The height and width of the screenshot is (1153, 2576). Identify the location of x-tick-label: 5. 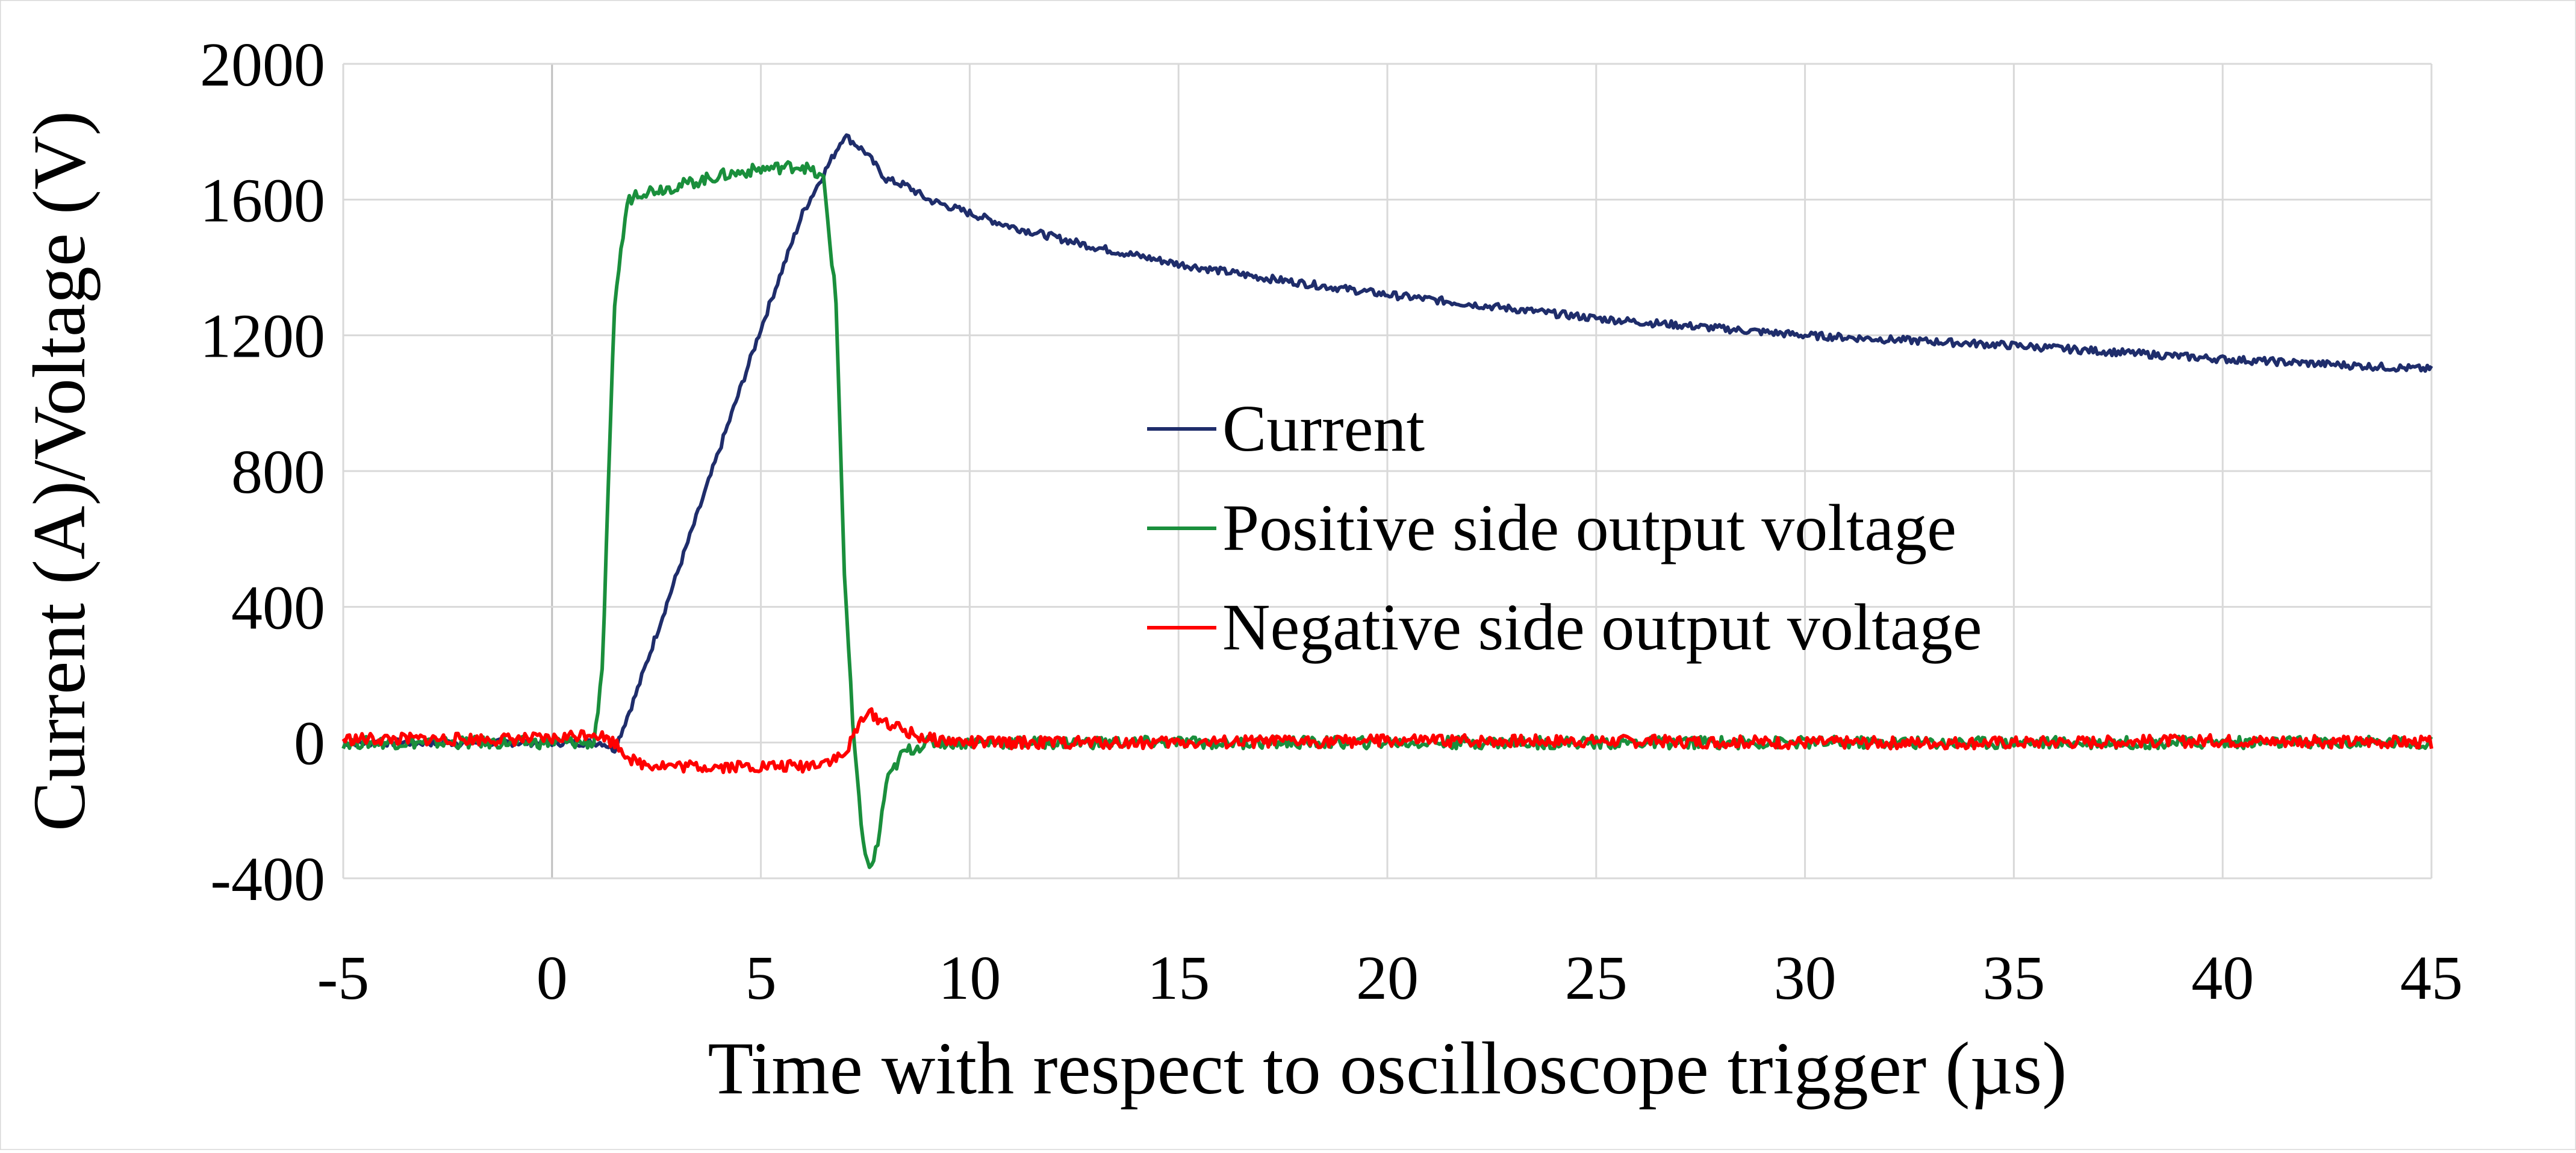
(761, 978).